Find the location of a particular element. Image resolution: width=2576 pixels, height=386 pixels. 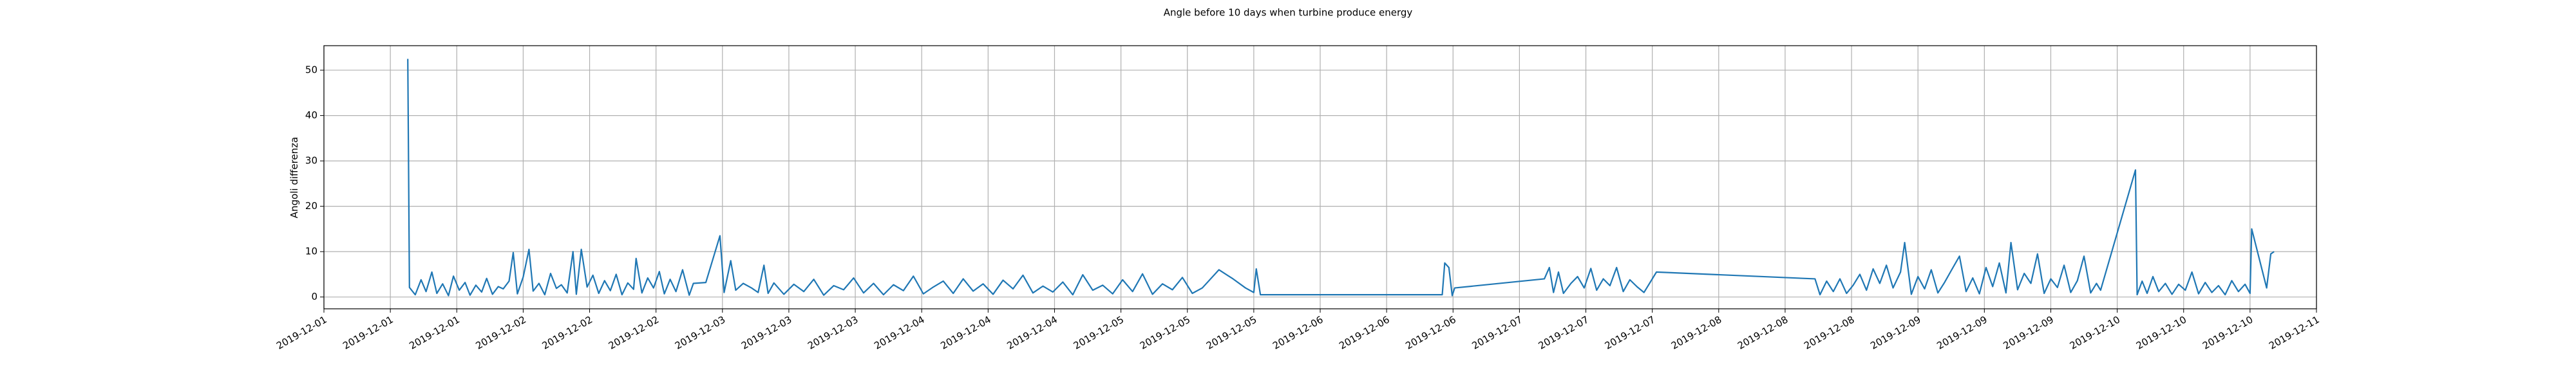

x-tick-label: 2019-12-11 is located at coordinates (2295, 333).